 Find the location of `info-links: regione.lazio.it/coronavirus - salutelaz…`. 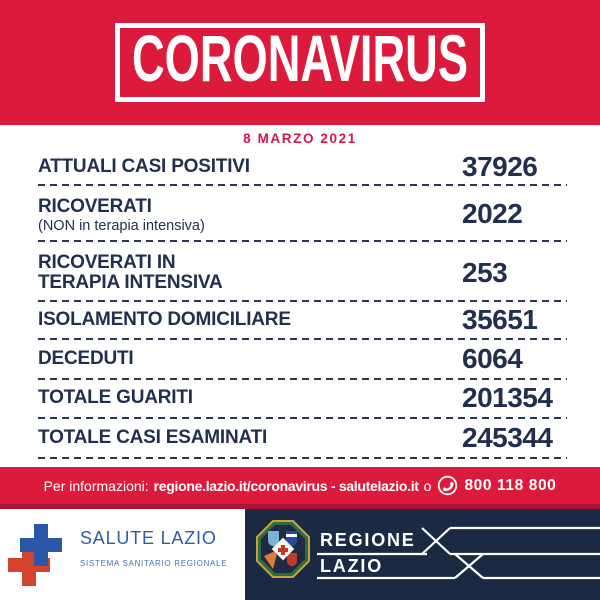

info-links: regione.lazio.it/coronavirus - salutelaz… is located at coordinates (286, 485).